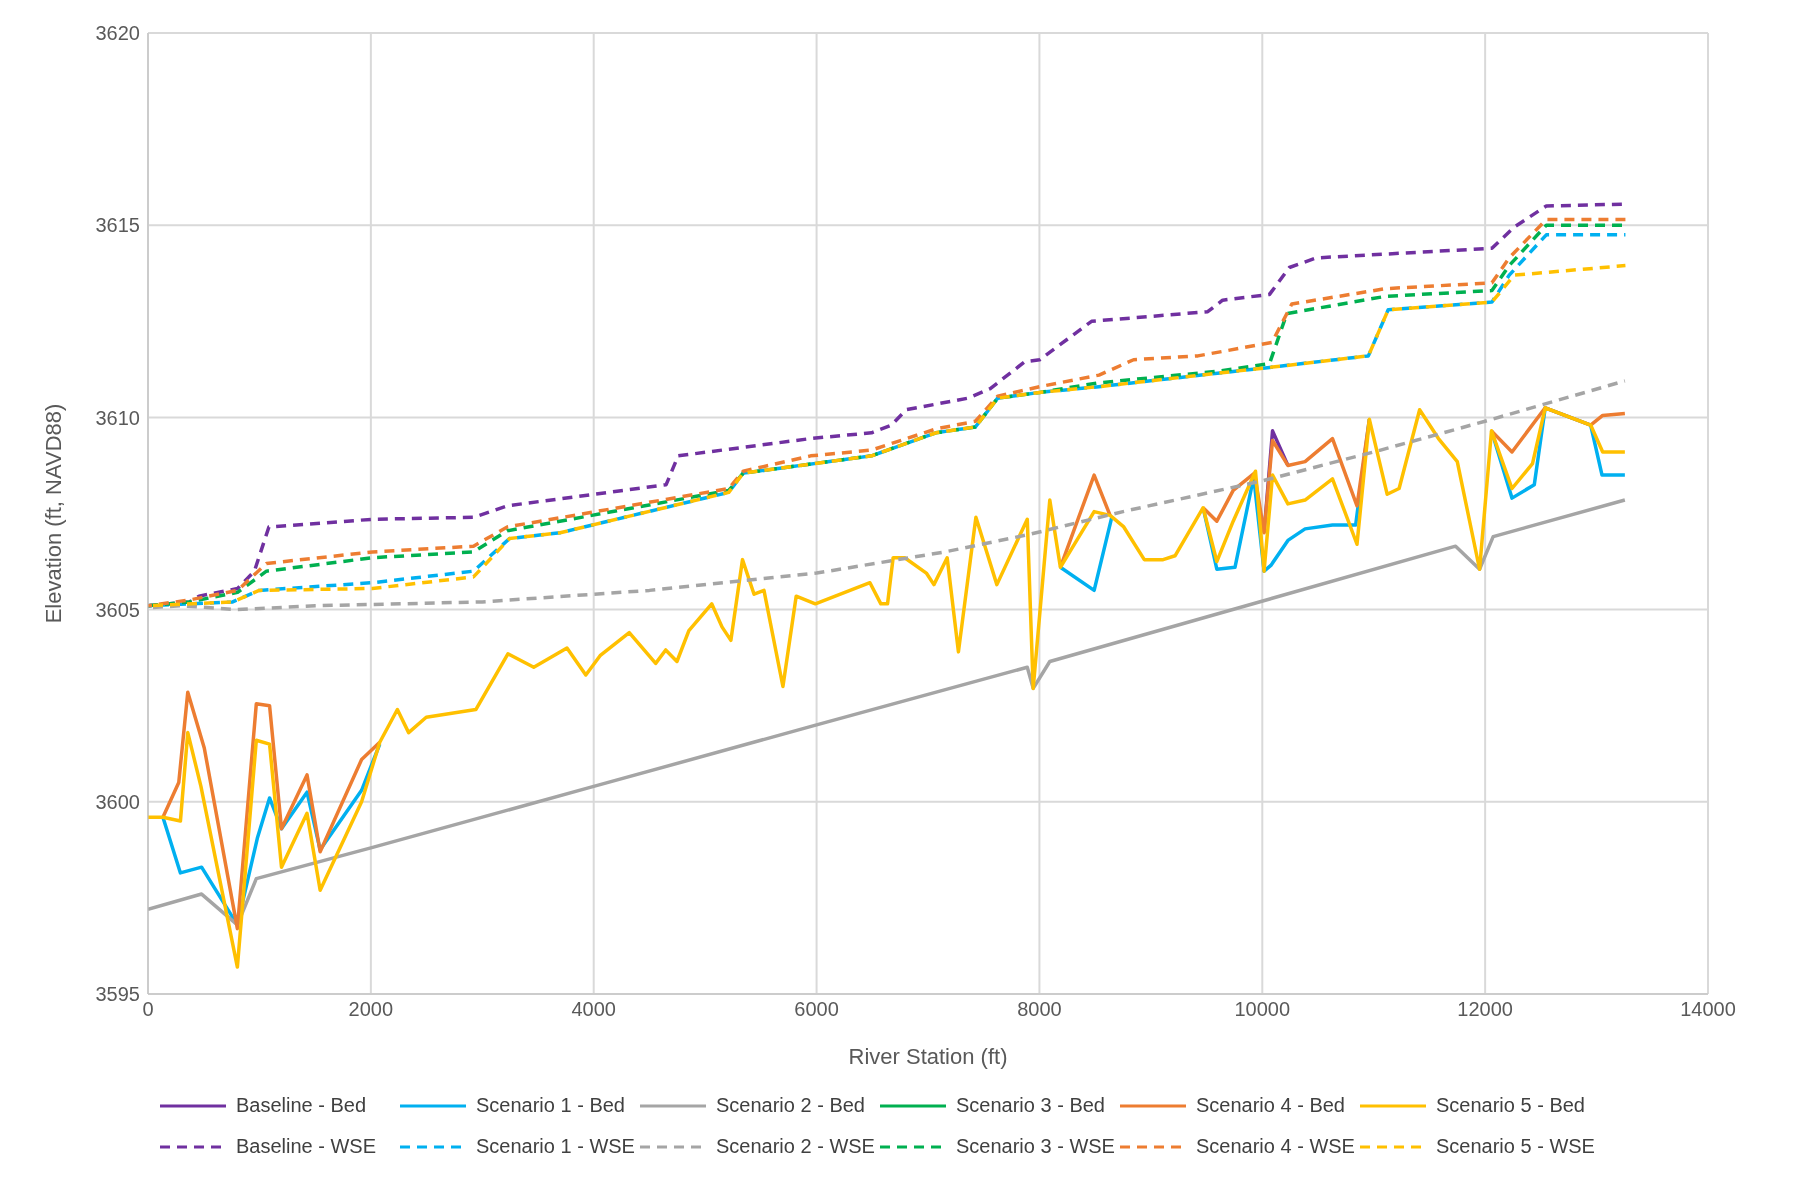  Describe the element at coordinates (1275, 1146) in the screenshot. I see `legend-label: Scenario 4 - WSE` at that location.